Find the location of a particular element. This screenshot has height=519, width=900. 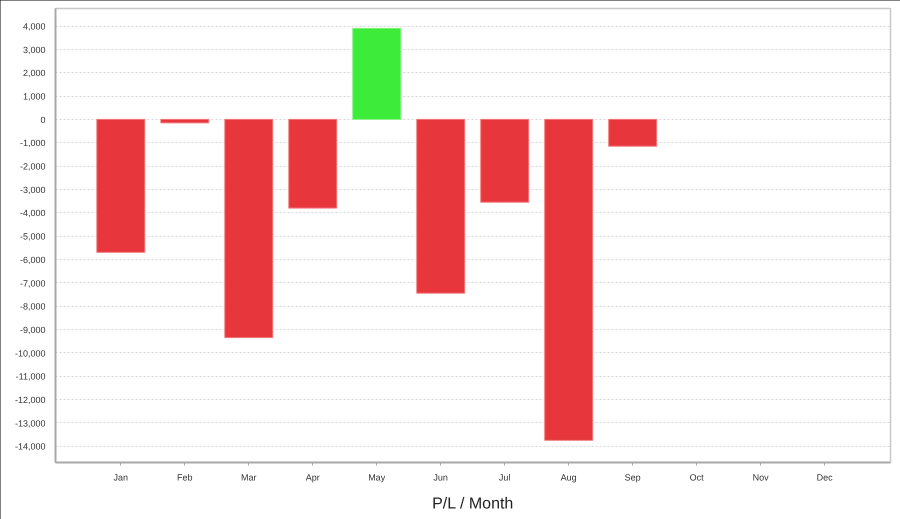

x-tick-label: Apr is located at coordinates (313, 477).